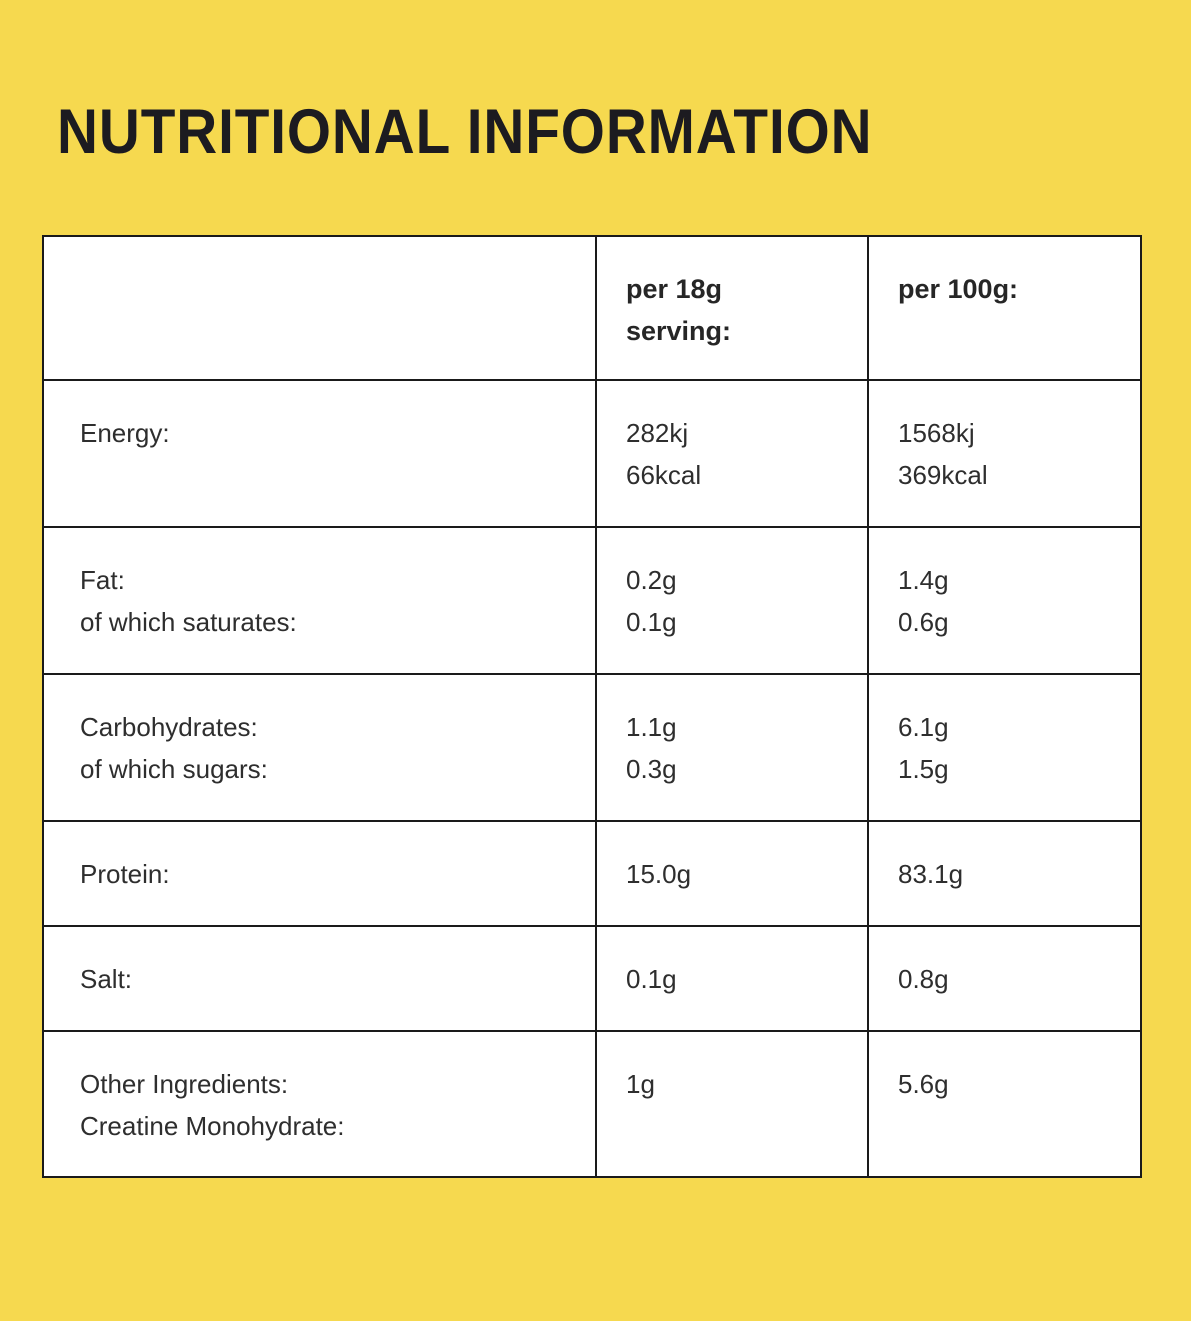  I want to click on value-per-serving: 0.1g, so click(732, 978).